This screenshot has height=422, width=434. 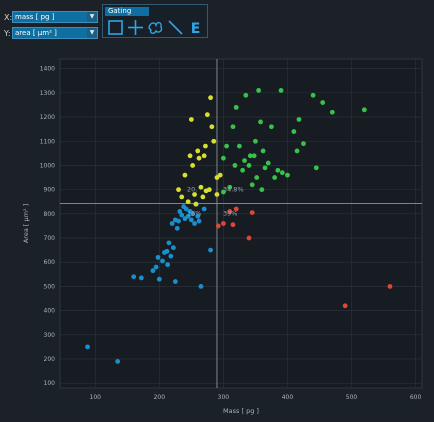 What do you see at coordinates (26, 223) in the screenshot?
I see `y-axis-title: Area [ µm² ]` at bounding box center [26, 223].